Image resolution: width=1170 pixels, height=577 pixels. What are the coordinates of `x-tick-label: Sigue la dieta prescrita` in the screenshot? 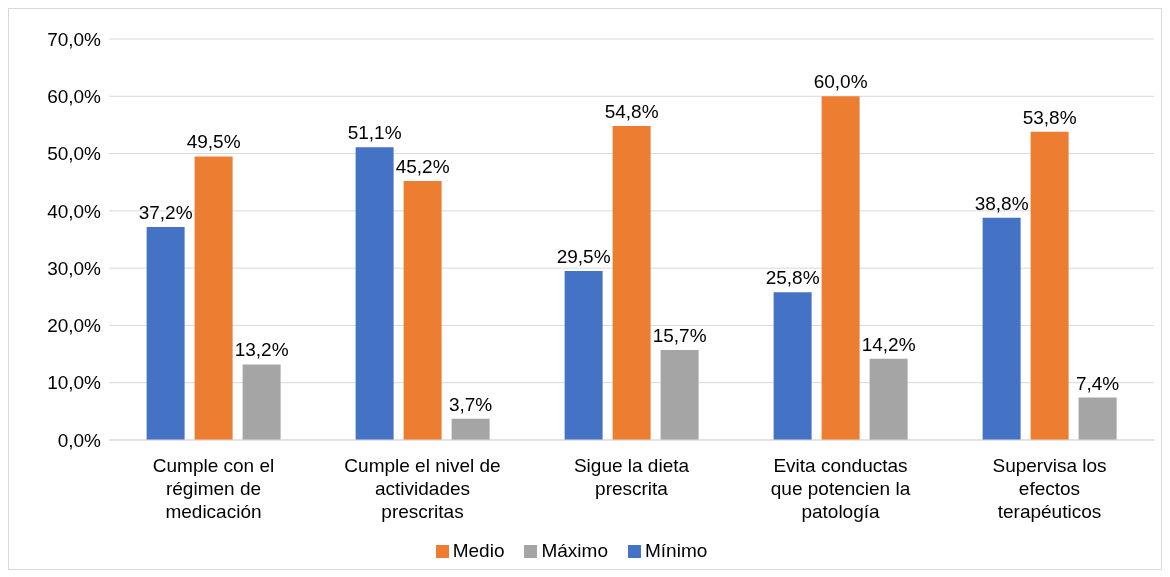 It's located at (631, 477).